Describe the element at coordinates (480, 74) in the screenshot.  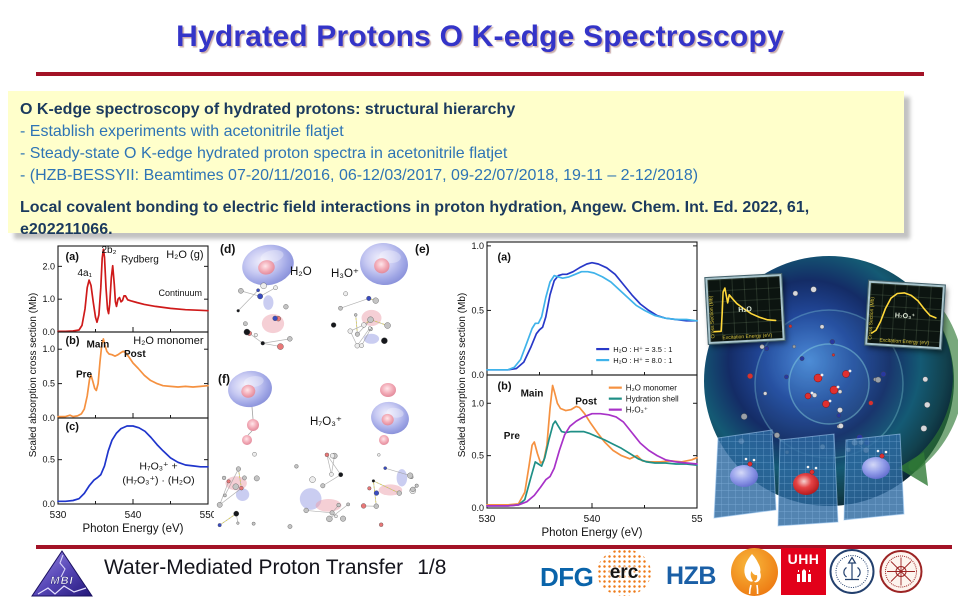
I see `title-divider` at that location.